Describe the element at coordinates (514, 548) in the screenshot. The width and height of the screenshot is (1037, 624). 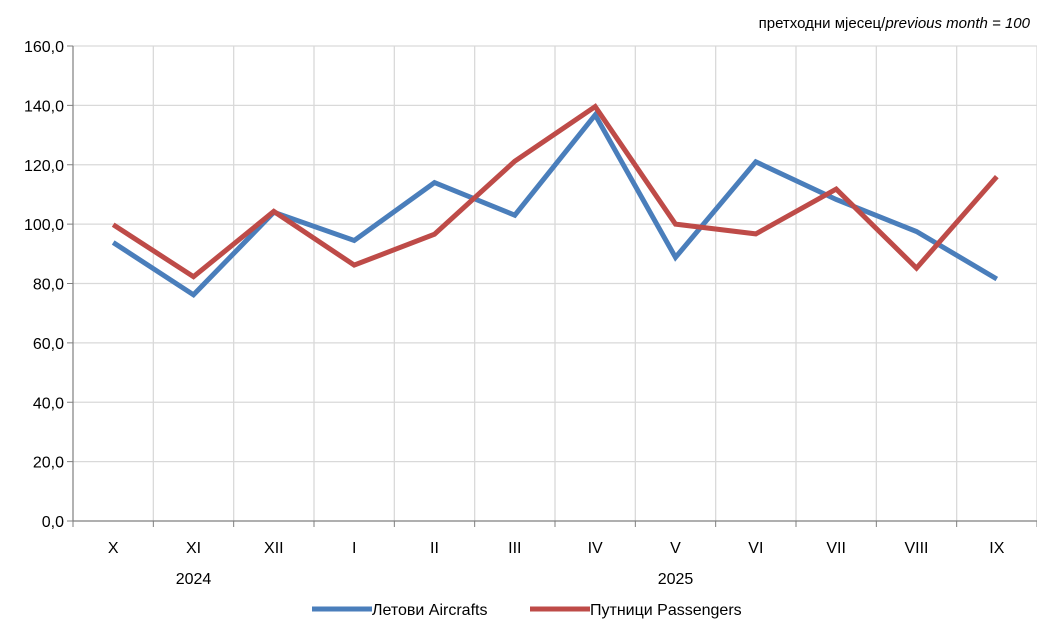
I see `x-tick-label: III` at that location.